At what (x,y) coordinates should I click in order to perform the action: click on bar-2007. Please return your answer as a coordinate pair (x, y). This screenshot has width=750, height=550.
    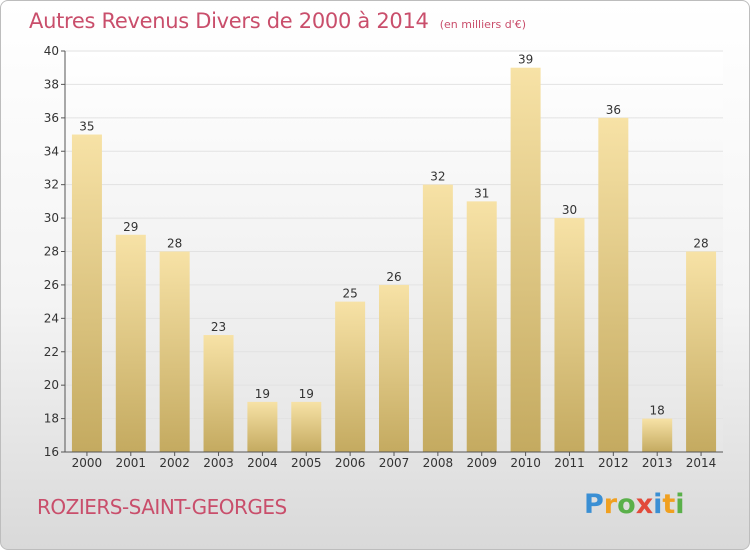
    Looking at the image, I should click on (394, 368).